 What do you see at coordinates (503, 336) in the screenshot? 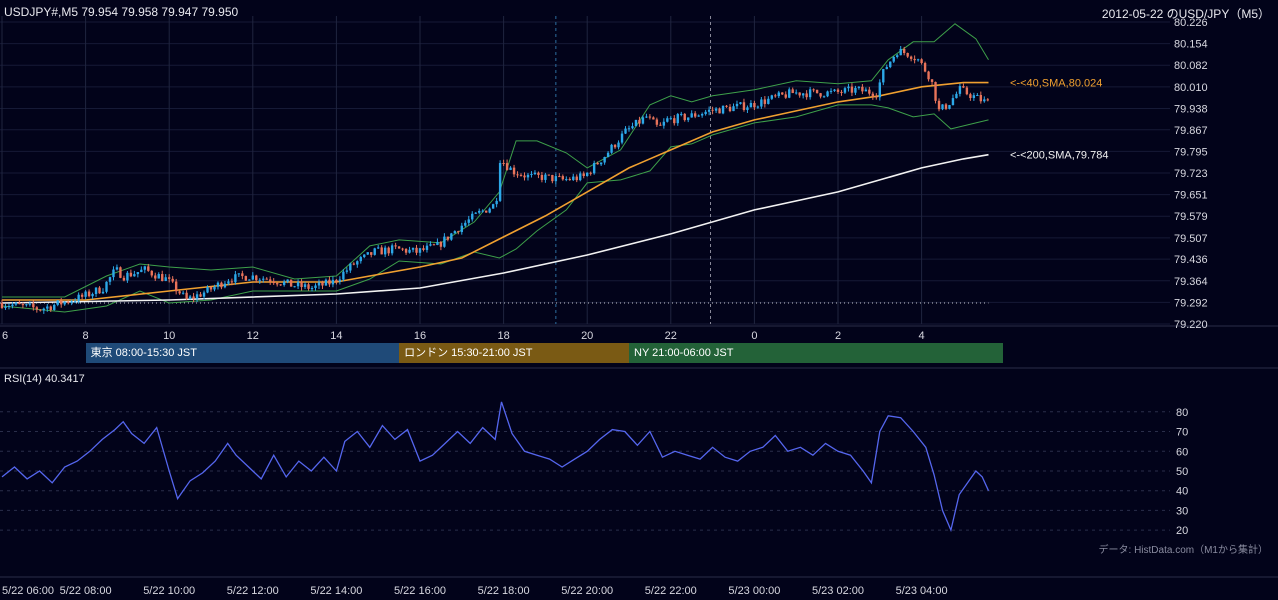
I see `hour-tick-label: 18` at bounding box center [503, 336].